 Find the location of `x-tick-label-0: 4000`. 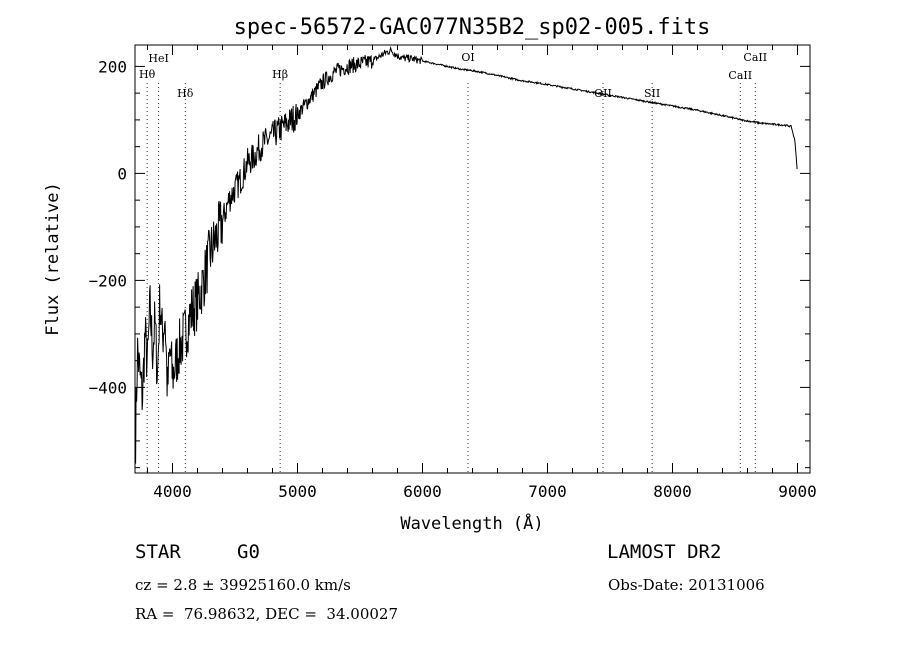

x-tick-label-0: 4000 is located at coordinates (172, 491).